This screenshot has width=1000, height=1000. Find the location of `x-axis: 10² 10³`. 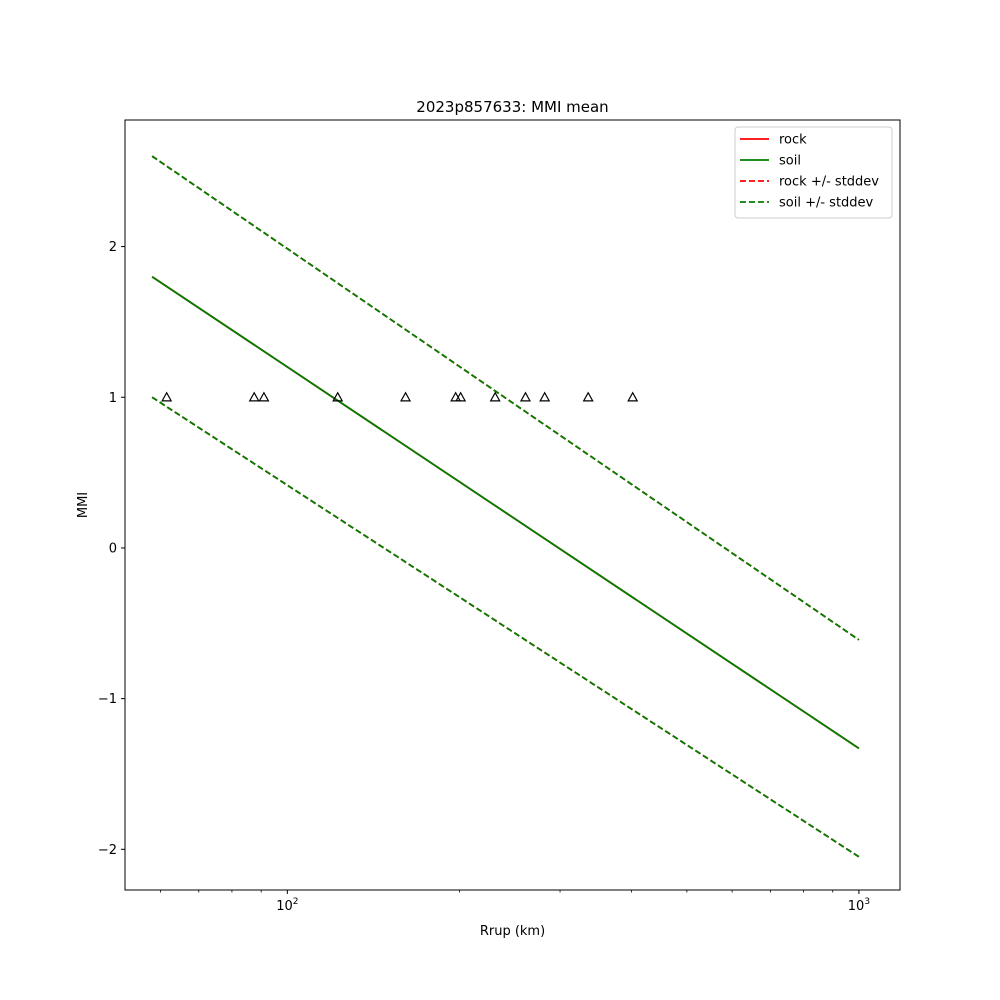

x-axis: 10² 10³ is located at coordinates (515, 902).